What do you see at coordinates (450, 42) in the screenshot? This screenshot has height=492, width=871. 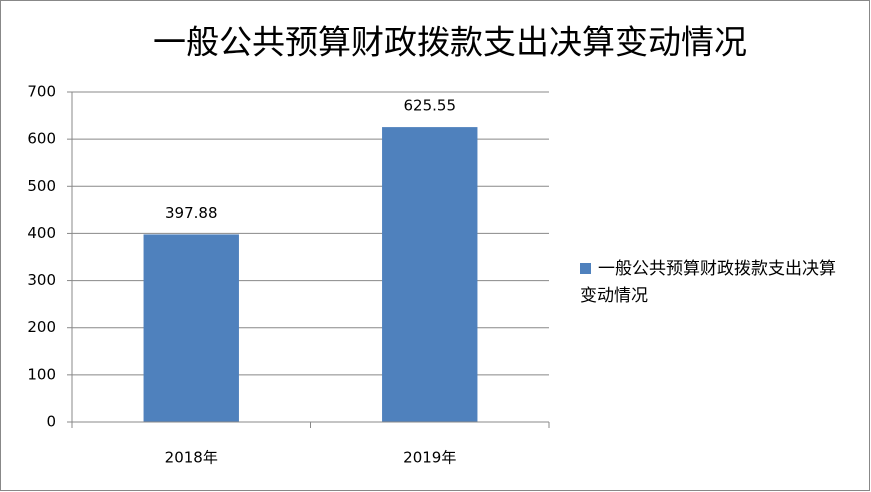 I see `chart-title: 一般公共预算财政拨款支出决算变动情况` at bounding box center [450, 42].